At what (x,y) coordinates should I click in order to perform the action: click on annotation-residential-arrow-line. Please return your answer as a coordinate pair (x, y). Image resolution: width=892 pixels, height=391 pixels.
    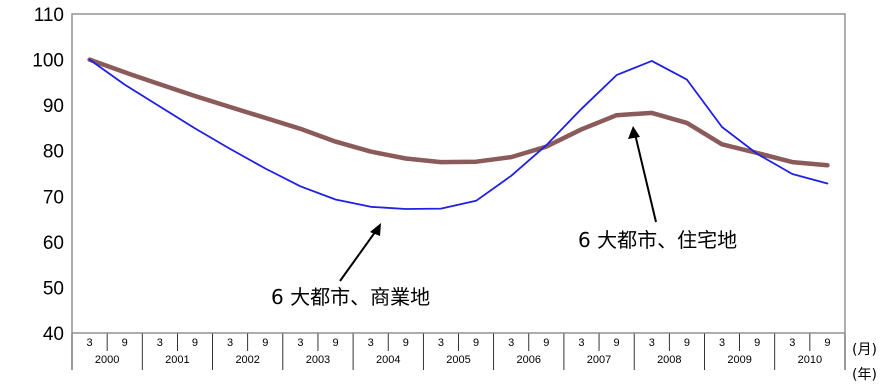
    Looking at the image, I should click on (645, 178).